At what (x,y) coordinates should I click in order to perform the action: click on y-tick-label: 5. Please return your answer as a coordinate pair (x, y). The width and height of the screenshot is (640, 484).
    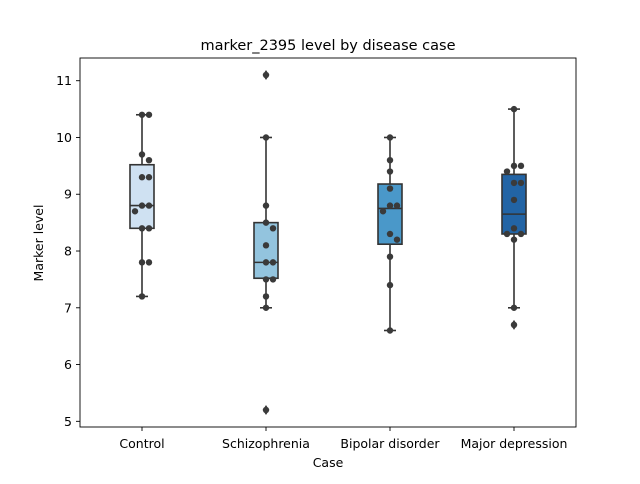
    Looking at the image, I should click on (68, 421).